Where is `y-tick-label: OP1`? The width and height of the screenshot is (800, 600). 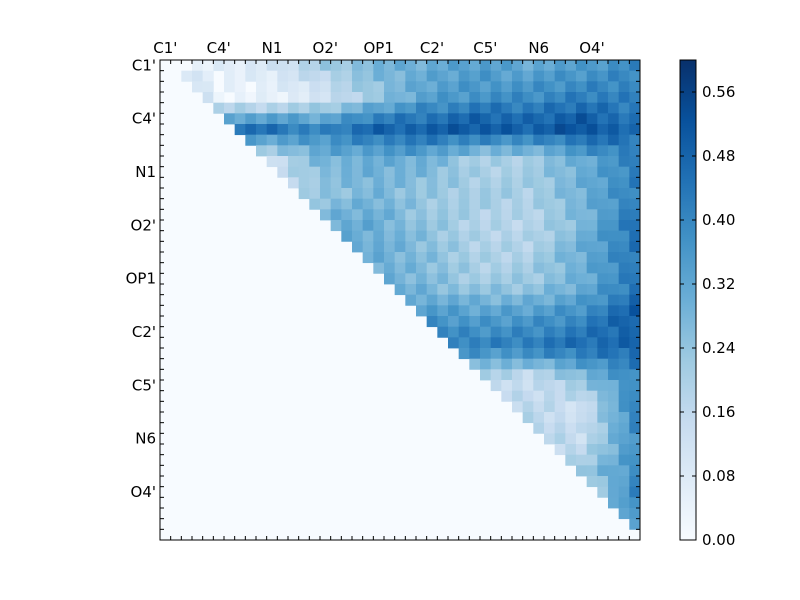
y-tick-label: OP1 is located at coordinates (141, 279).